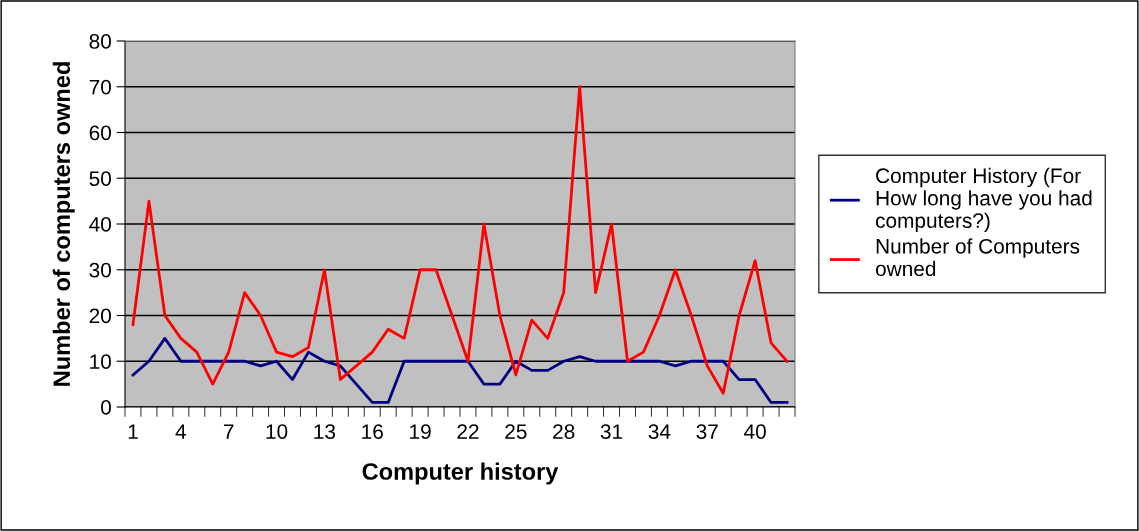  I want to click on x-tick-label: 34, so click(659, 431).